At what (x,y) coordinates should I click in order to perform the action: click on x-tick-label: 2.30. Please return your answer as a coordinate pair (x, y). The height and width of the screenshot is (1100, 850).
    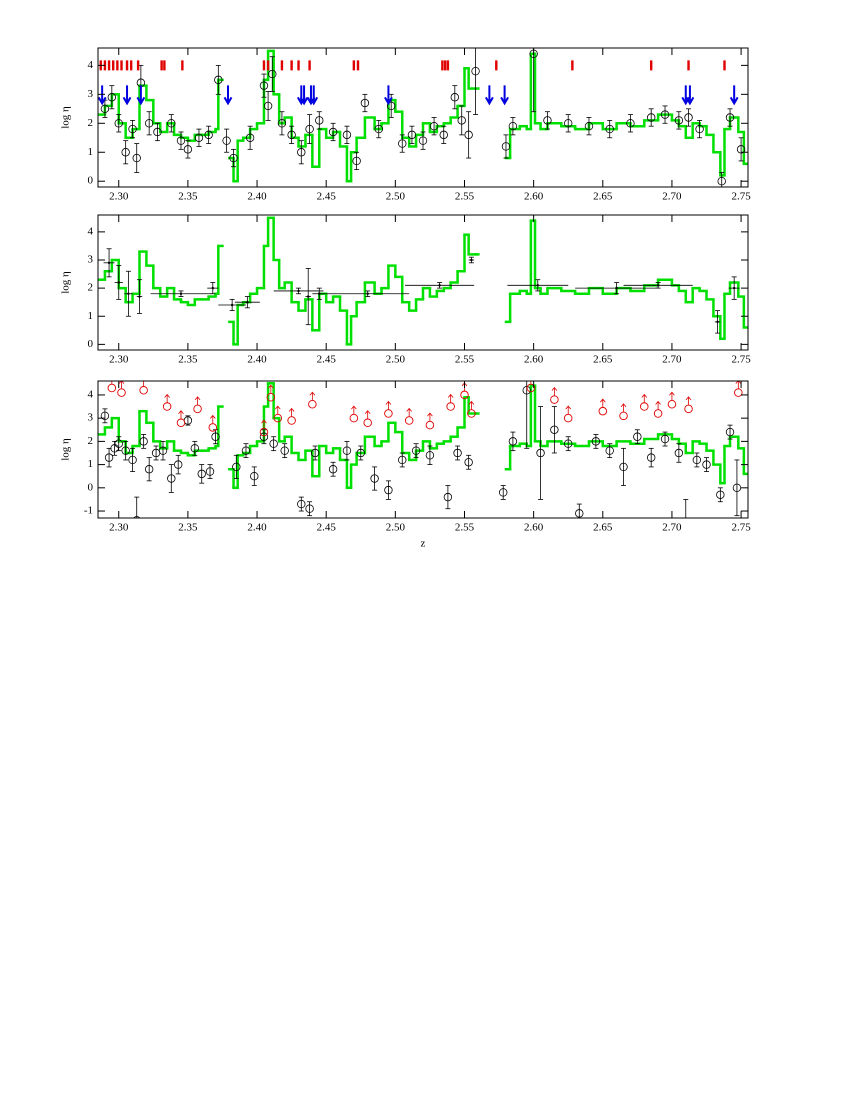
    Looking at the image, I should click on (119, 197).